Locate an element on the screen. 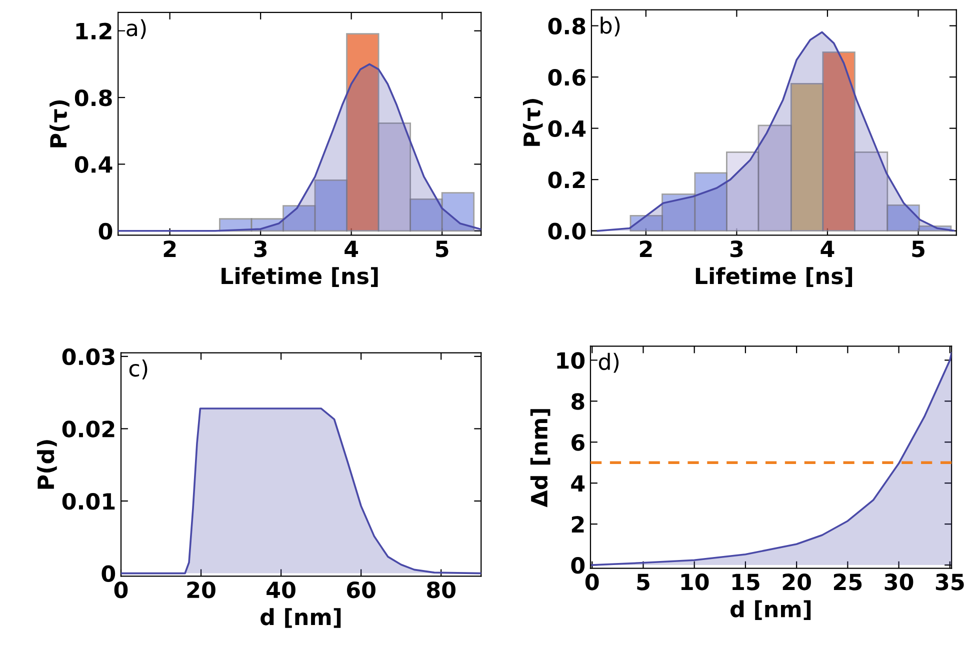  y-tick-label: 2 is located at coordinates (578, 524).